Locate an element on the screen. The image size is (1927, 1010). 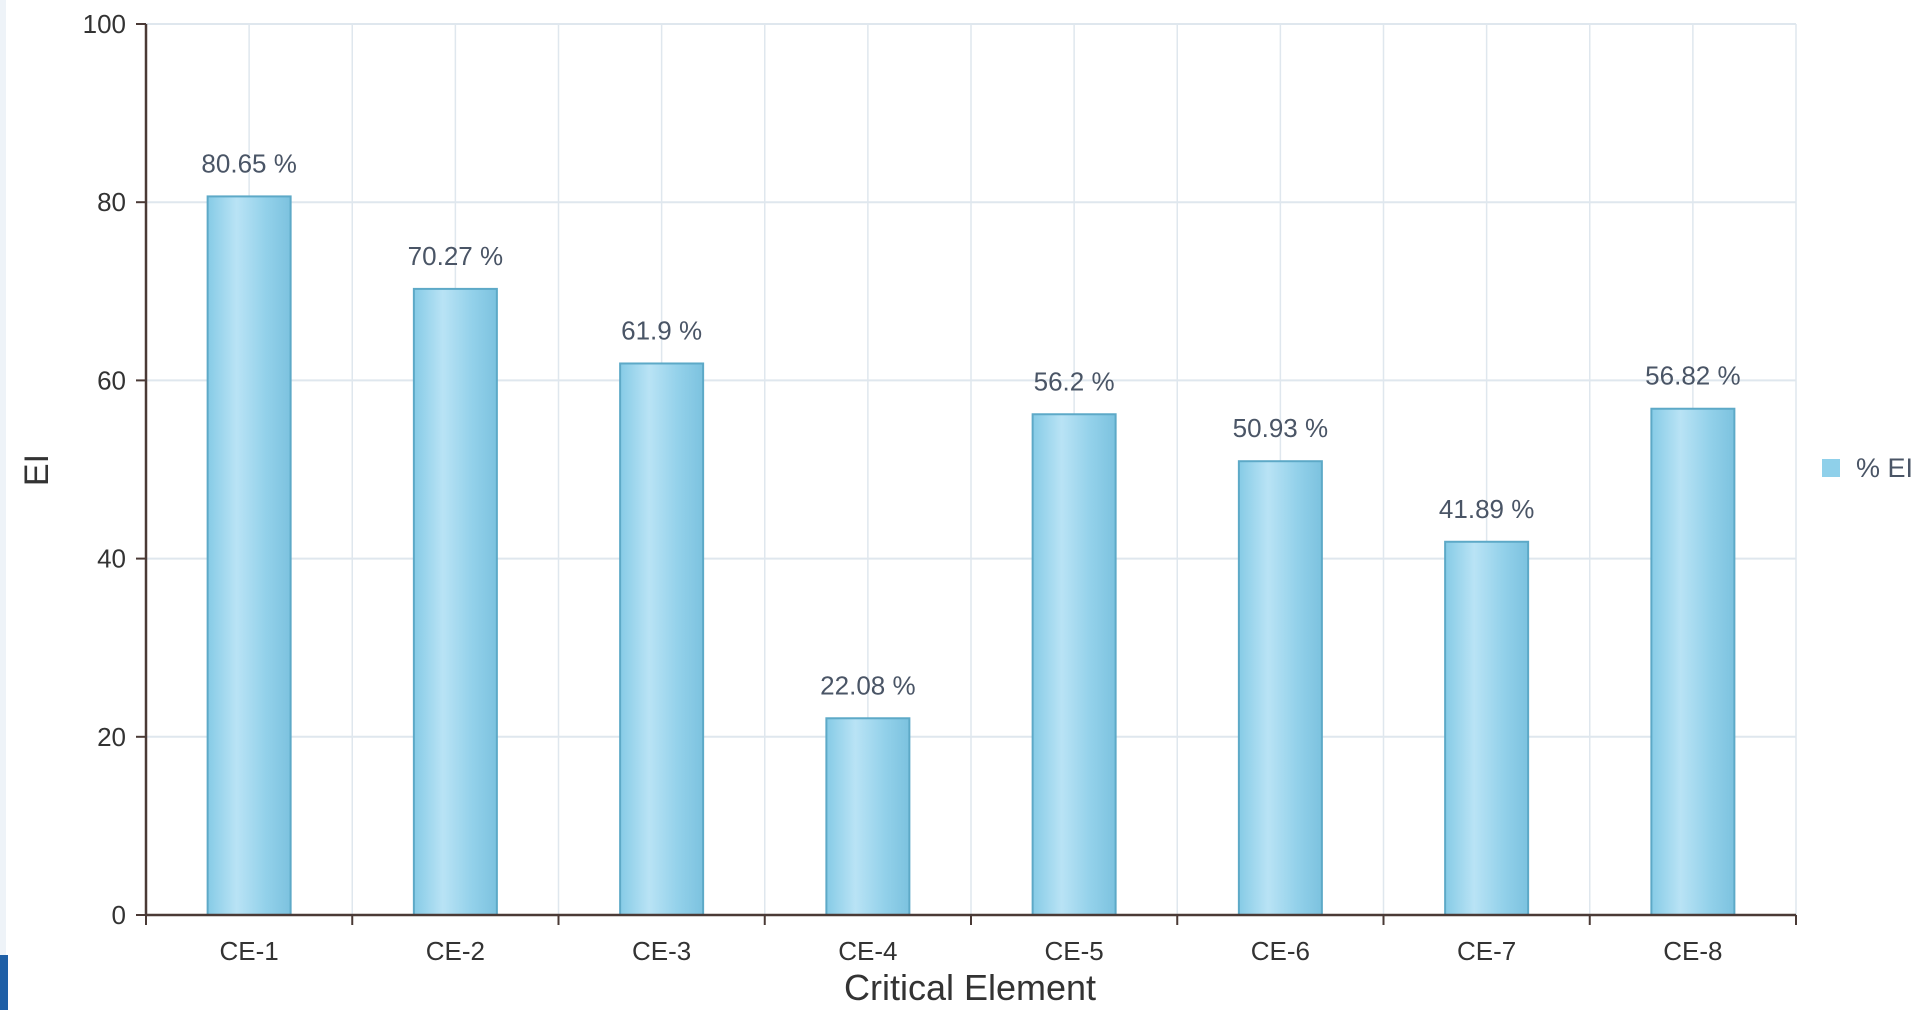
data-label-ce-7: 41.89 % is located at coordinates (1486, 509).